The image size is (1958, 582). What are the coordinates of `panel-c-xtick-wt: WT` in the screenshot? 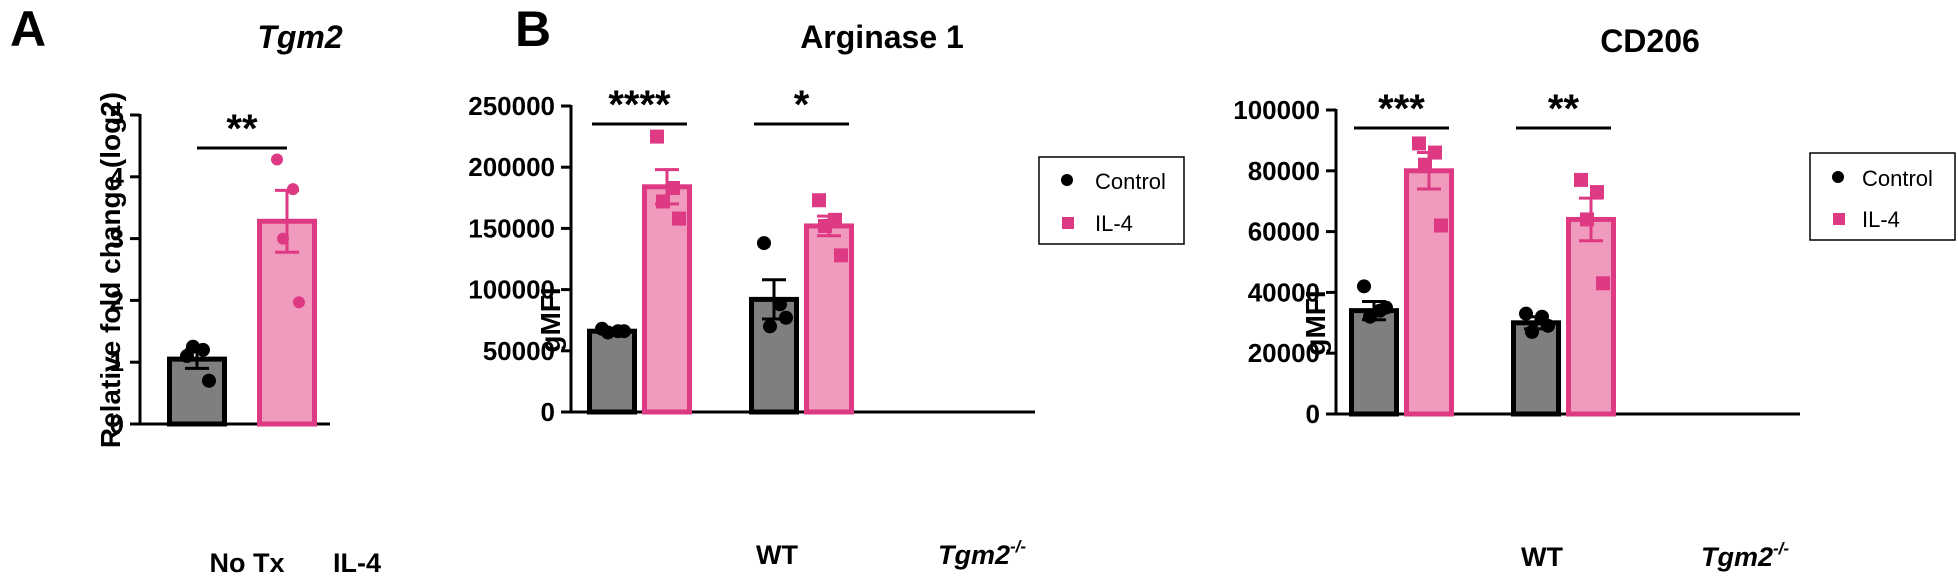 It's located at (1542, 557).